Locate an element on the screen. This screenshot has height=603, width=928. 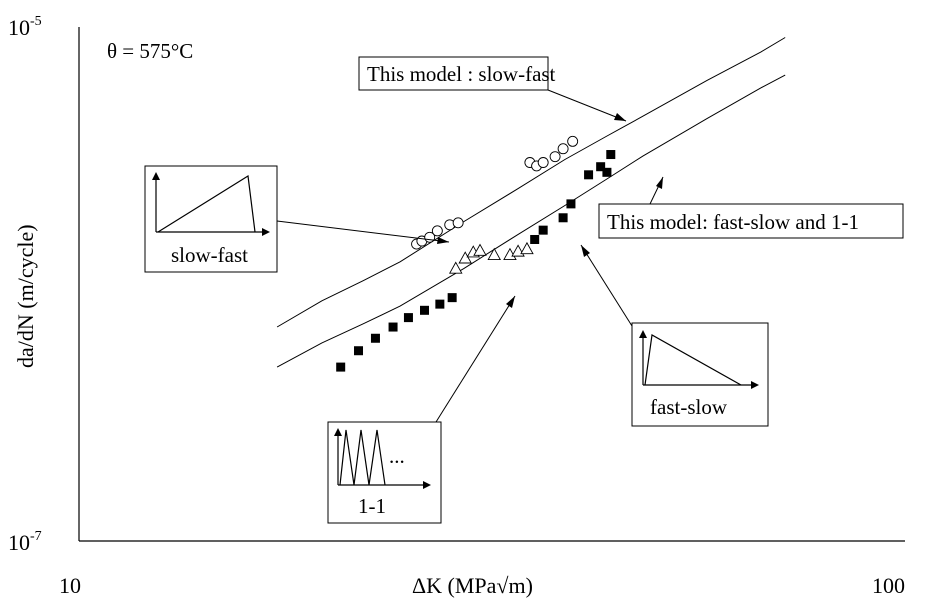
label-text-slow-fast-model: This model : slow-fast is located at coordinates (461, 74).